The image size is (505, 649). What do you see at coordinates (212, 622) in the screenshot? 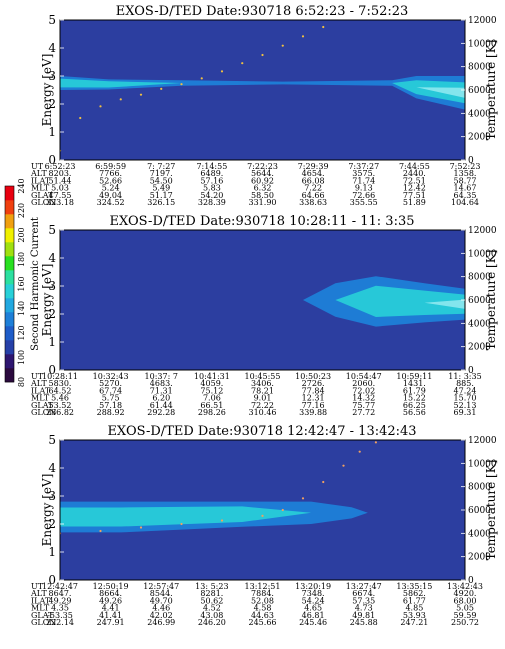
I see `table-cell: 246.20` at bounding box center [212, 622].